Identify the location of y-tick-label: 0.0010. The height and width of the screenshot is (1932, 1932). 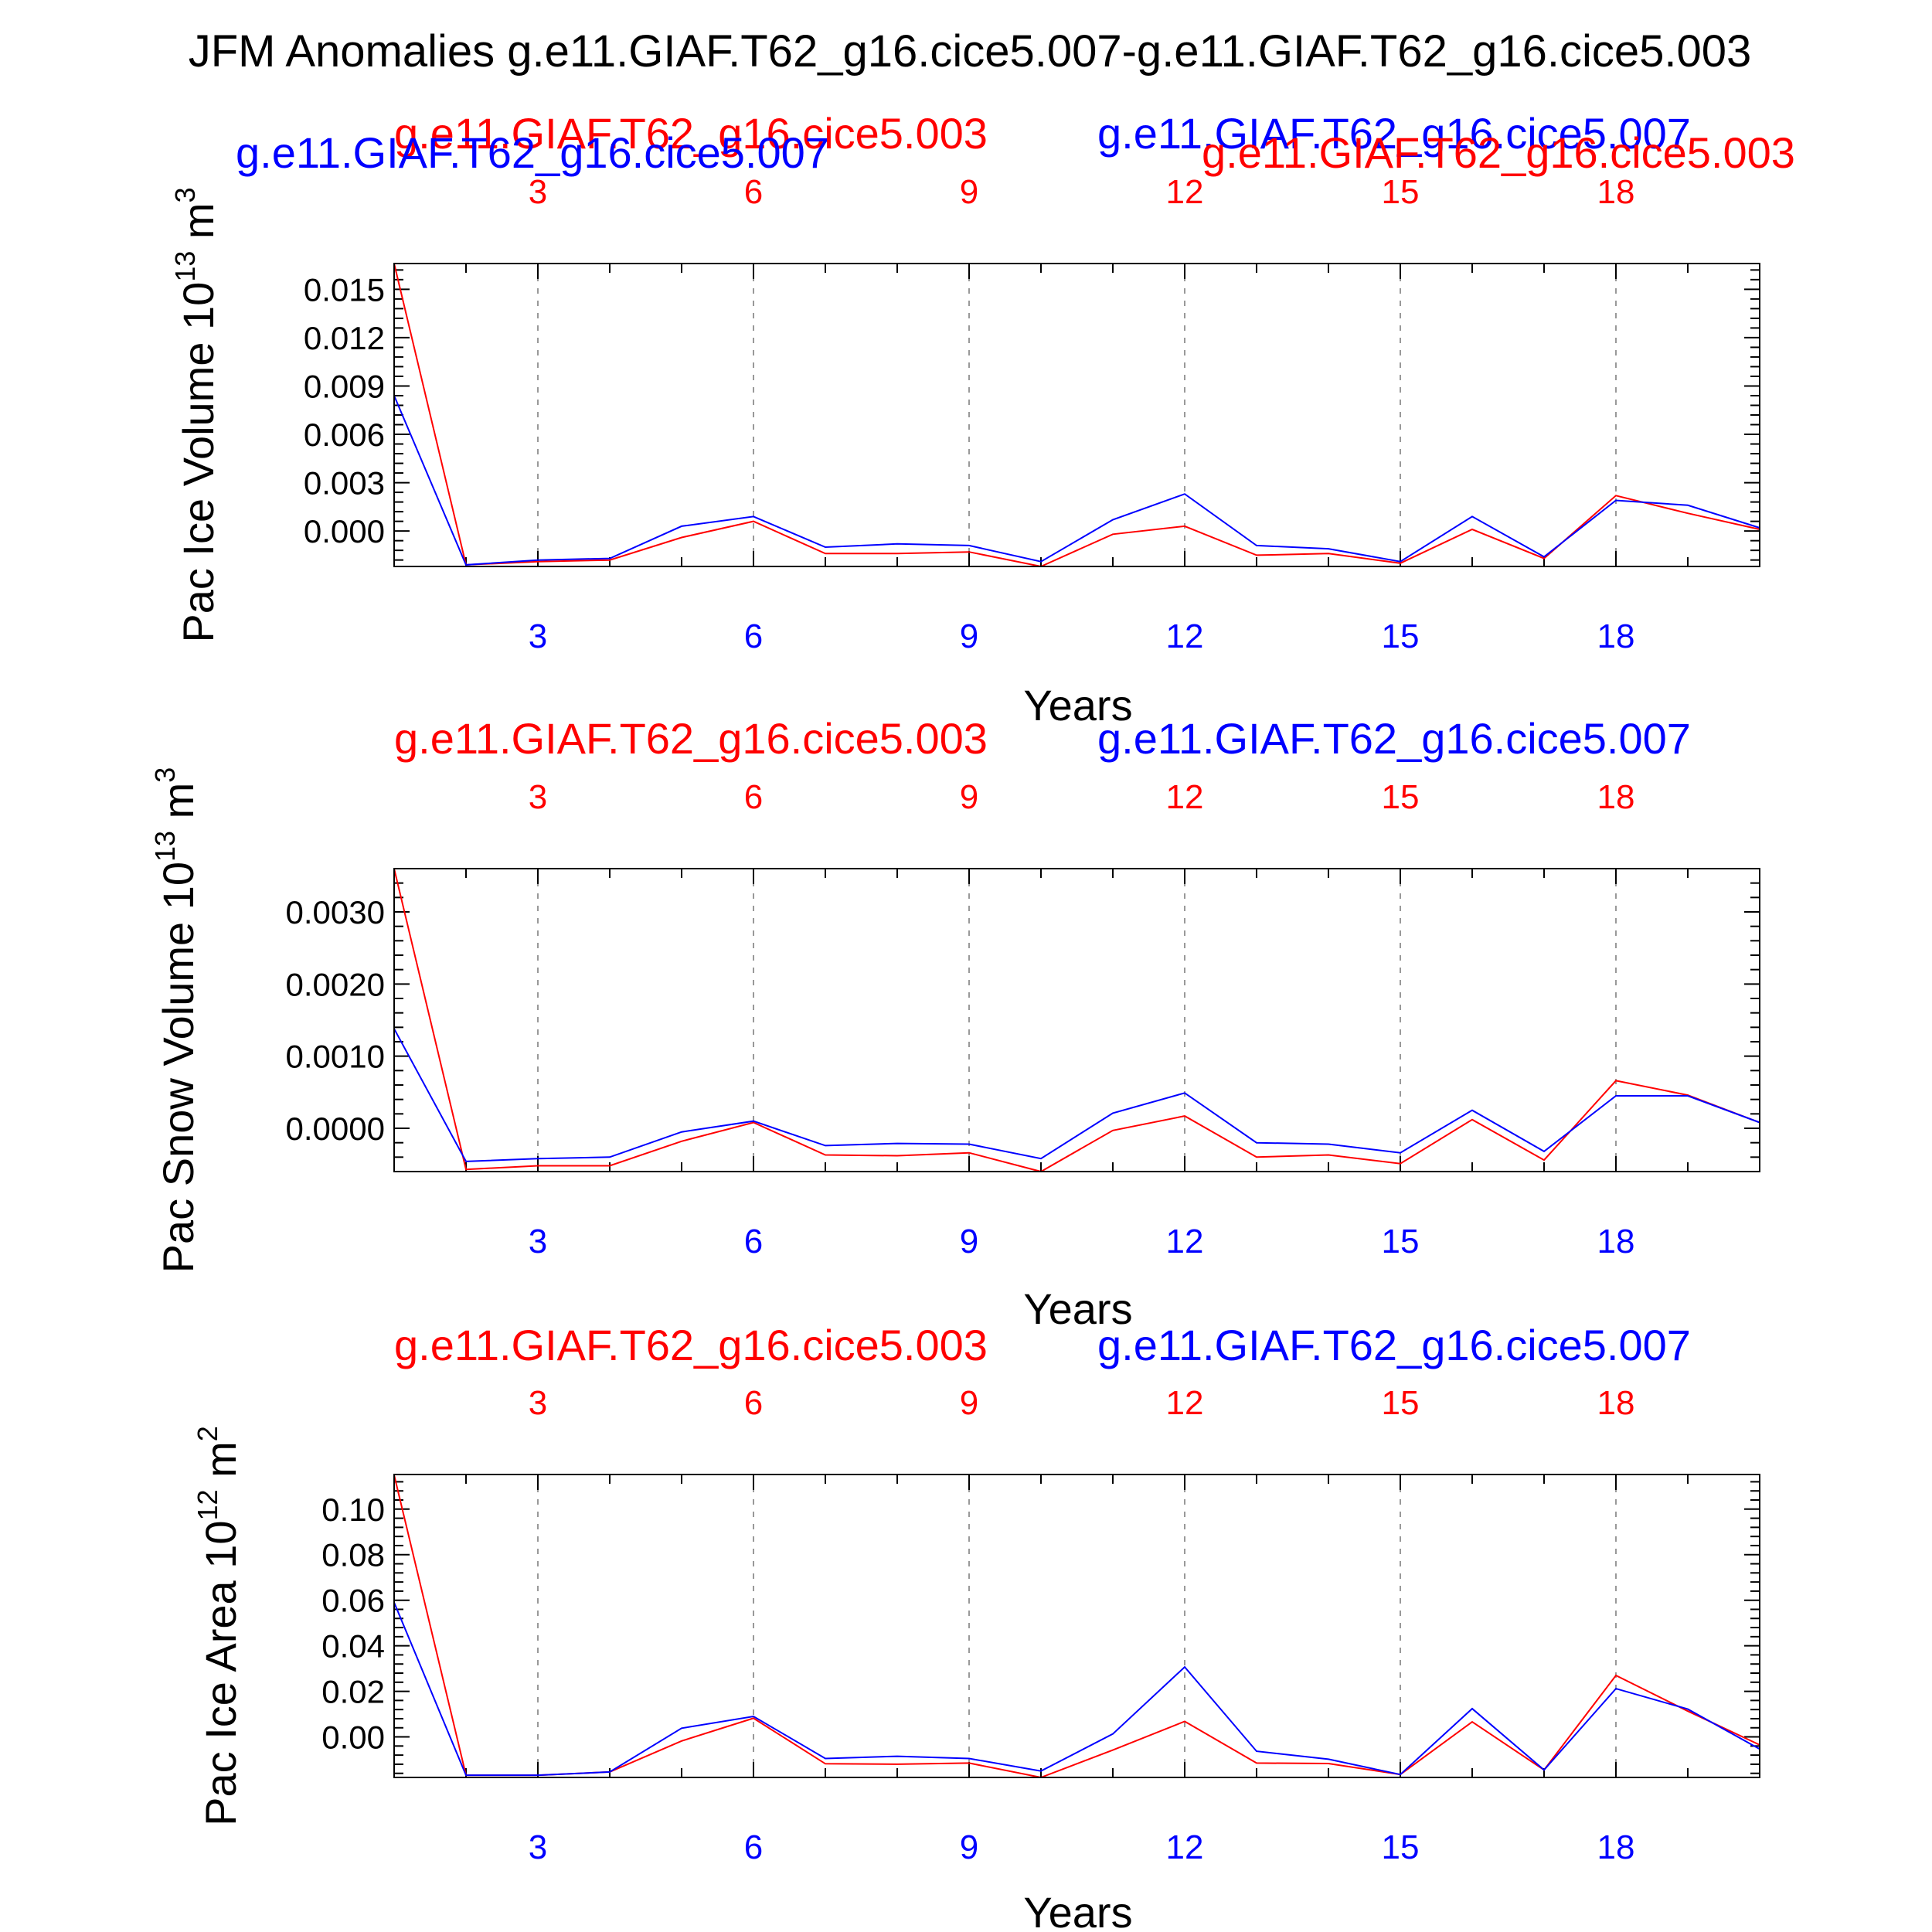
(335, 1057).